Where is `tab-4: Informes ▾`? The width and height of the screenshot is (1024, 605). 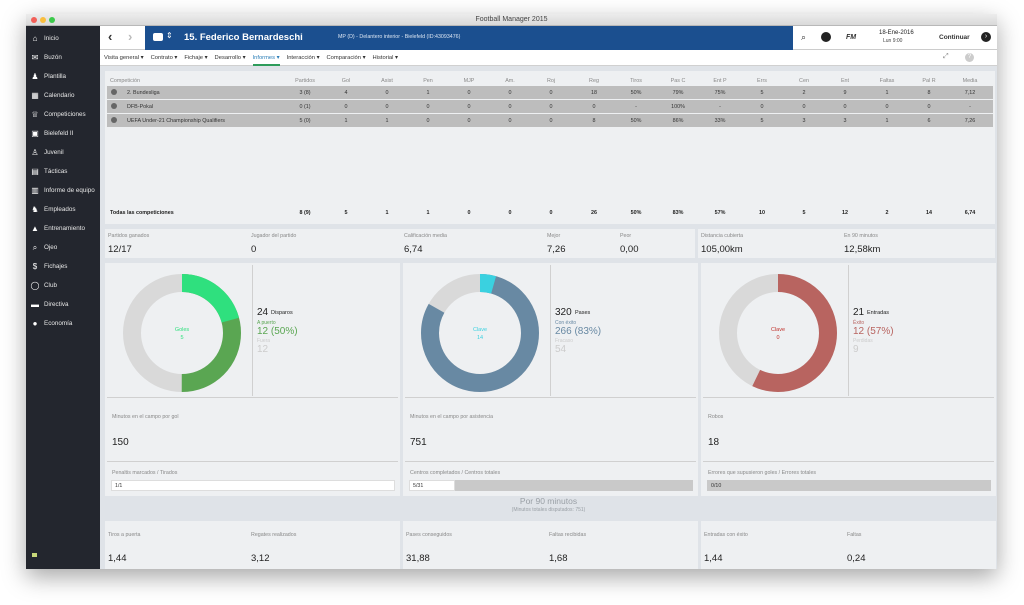
tab-4: Informes ▾ is located at coordinates (266, 58).